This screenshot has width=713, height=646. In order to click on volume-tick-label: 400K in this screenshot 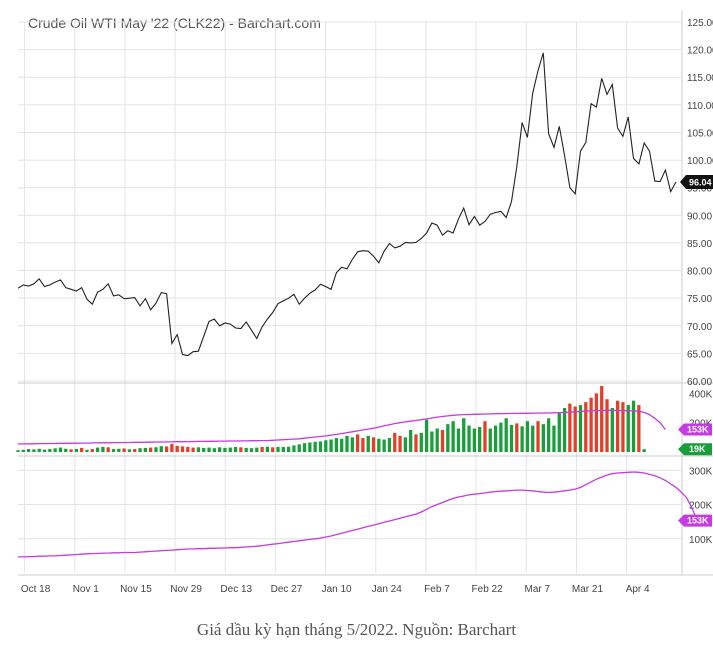, I will do `click(701, 394)`.